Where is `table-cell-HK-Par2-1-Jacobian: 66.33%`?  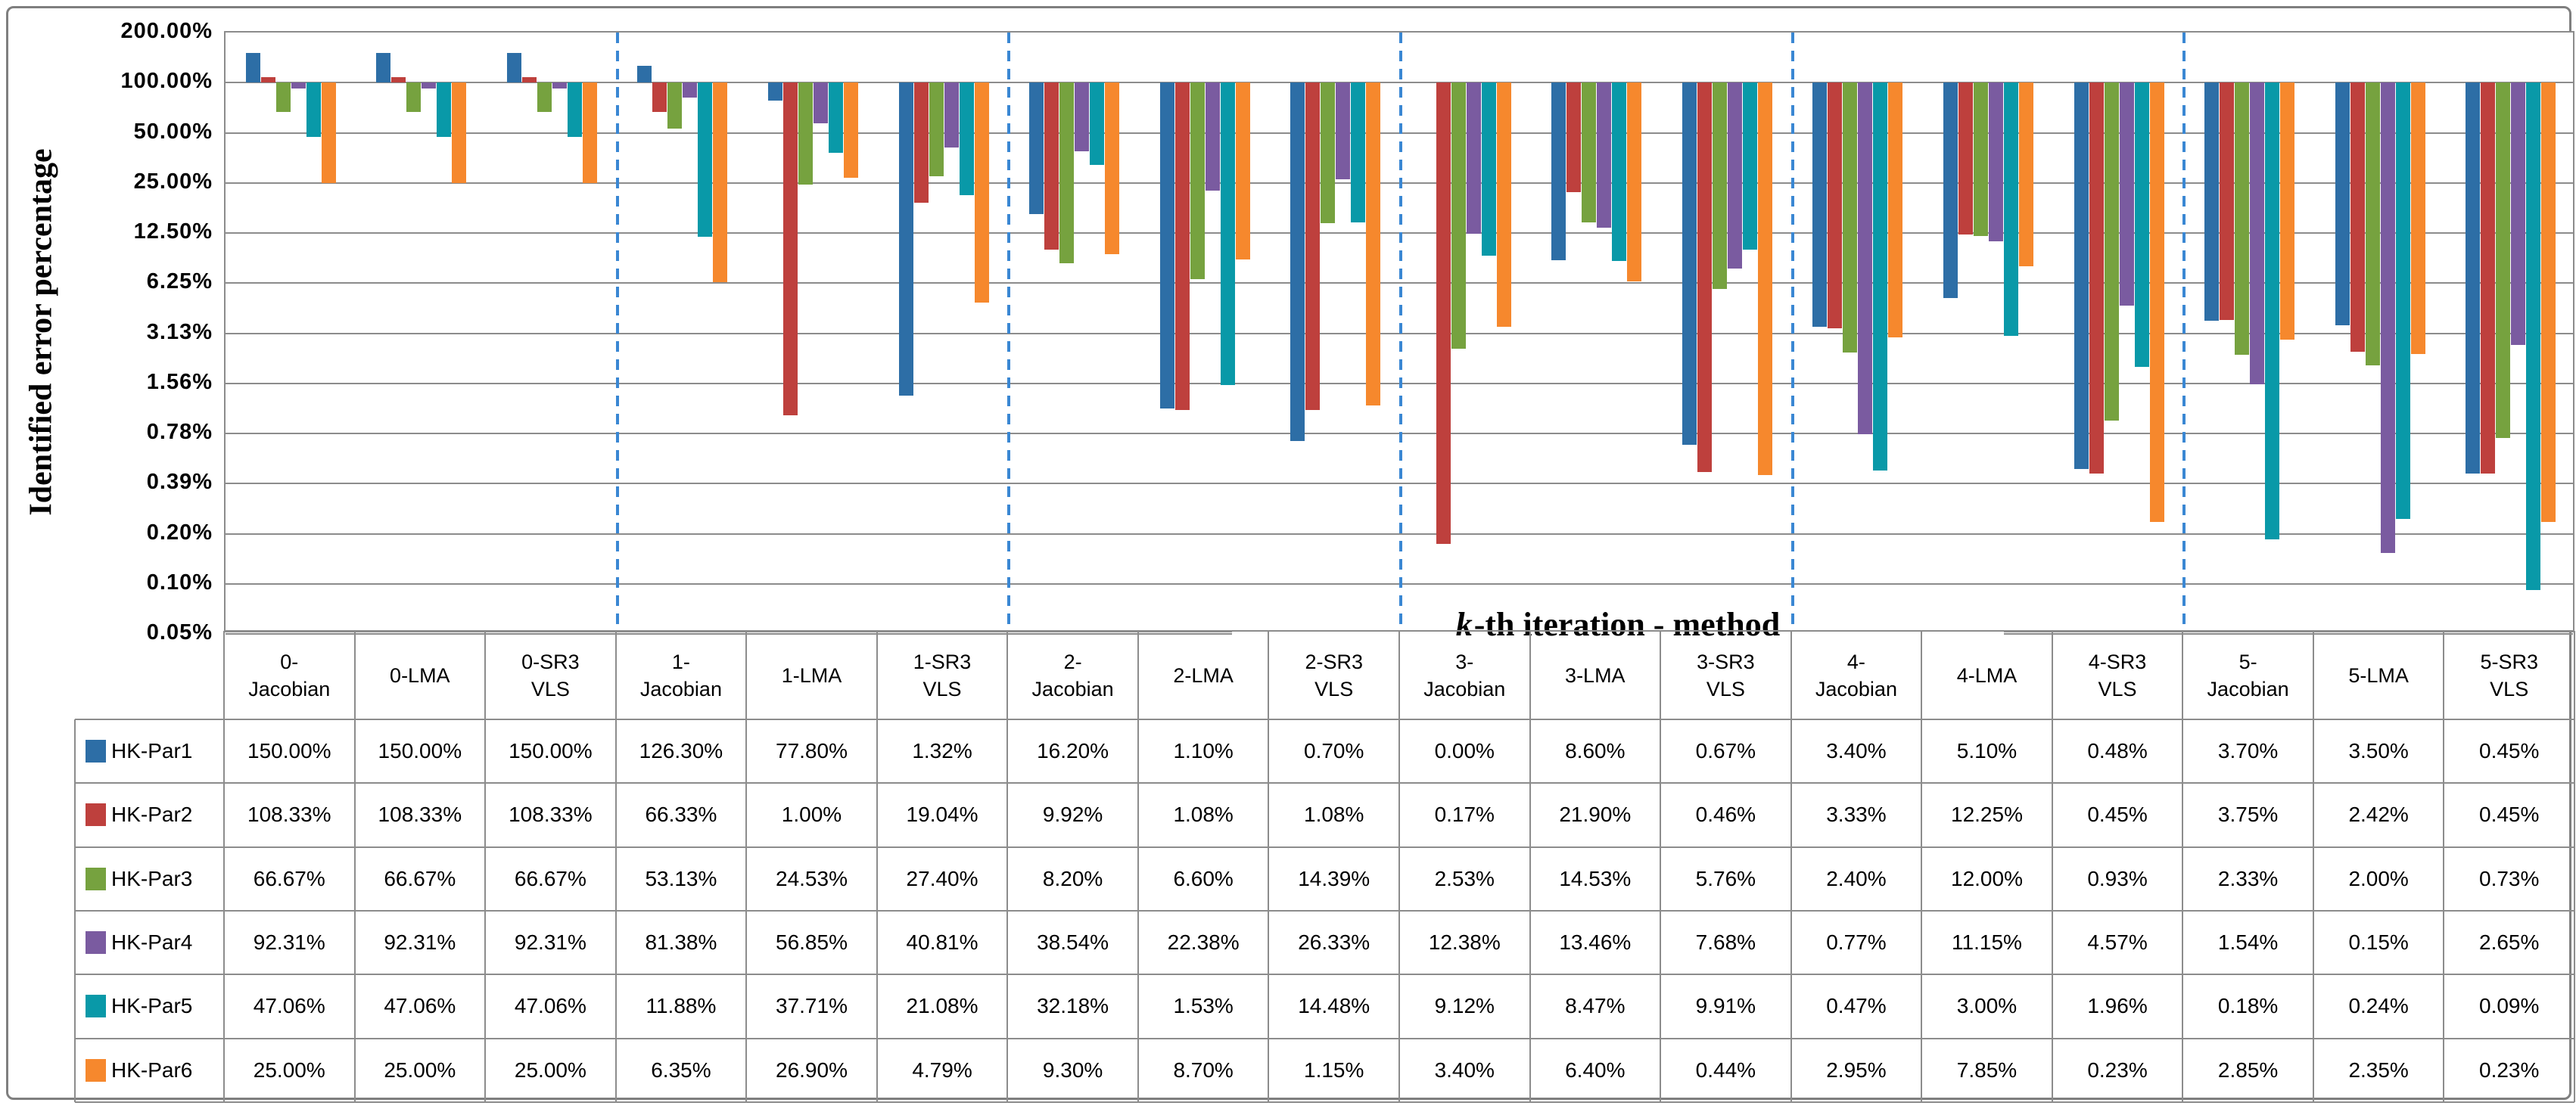 table-cell-HK-Par2-1-Jacobian: 66.33% is located at coordinates (681, 815).